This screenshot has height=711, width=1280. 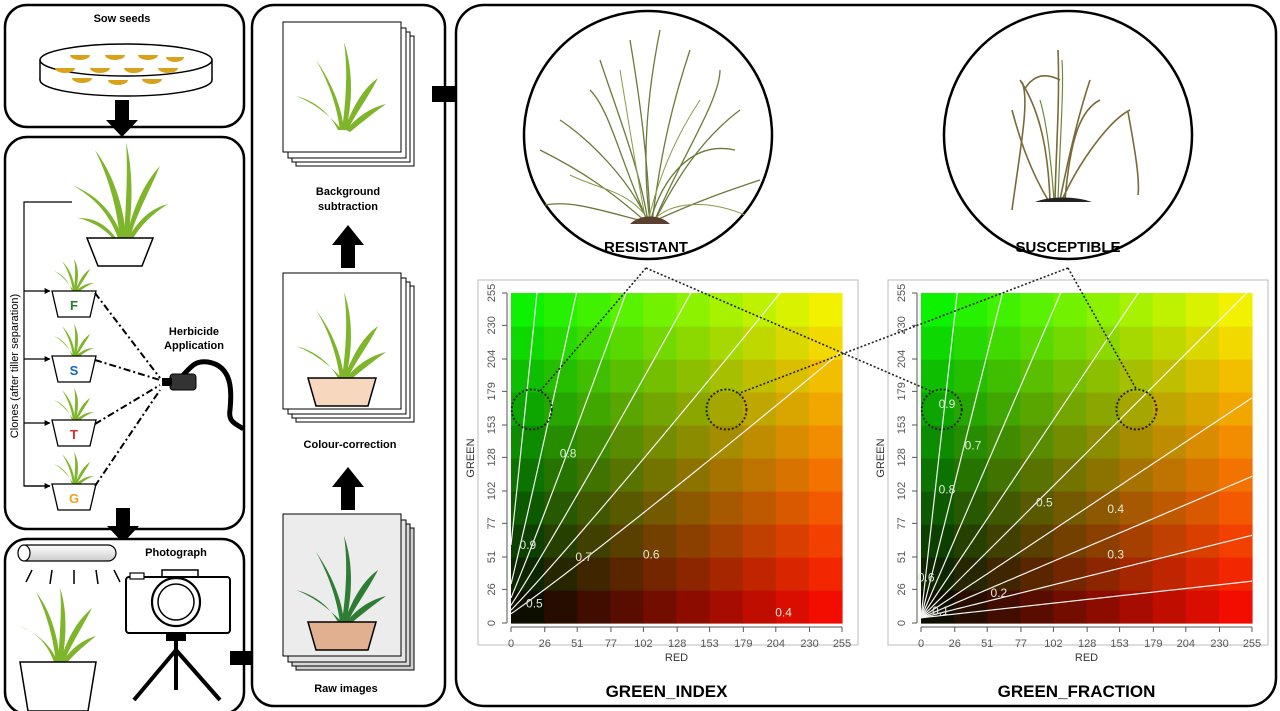 What do you see at coordinates (348, 347) in the screenshot?
I see `colour-correction-images` at bounding box center [348, 347].